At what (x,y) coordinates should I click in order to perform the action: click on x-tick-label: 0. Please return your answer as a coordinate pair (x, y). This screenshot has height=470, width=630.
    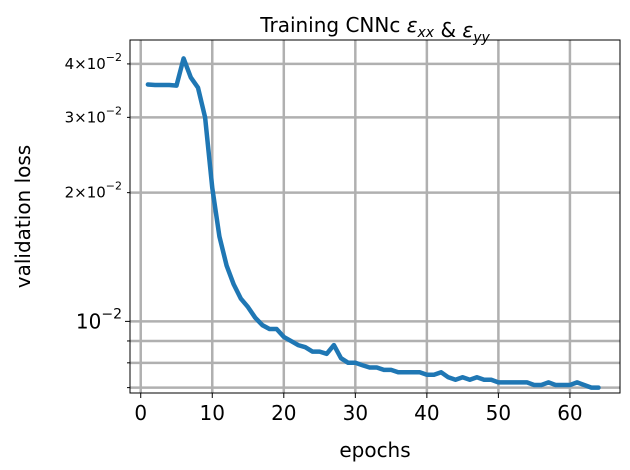
    Looking at the image, I should click on (140, 413).